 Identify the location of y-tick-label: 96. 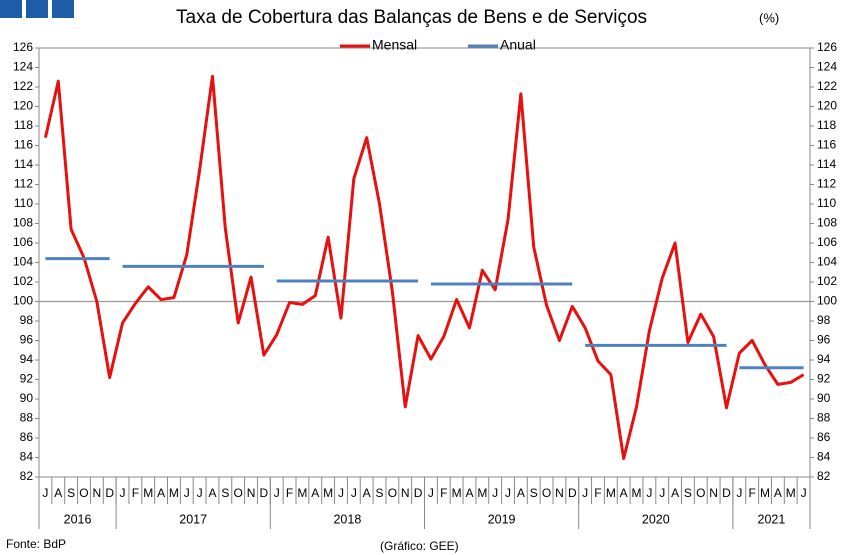
(27, 340).